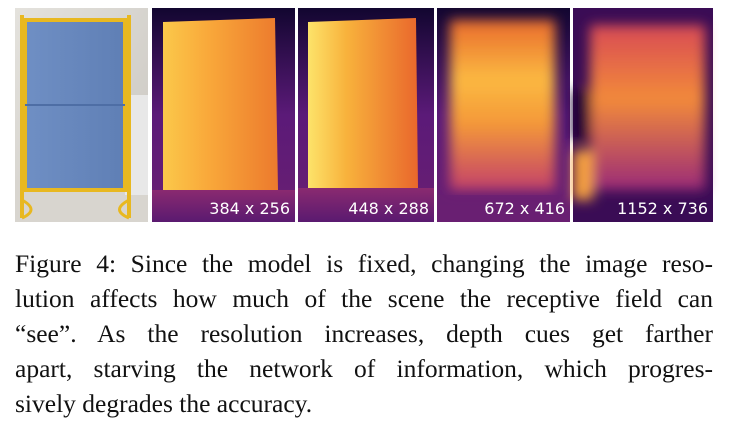  Describe the element at coordinates (223, 115) in the screenshot. I see `depth-map: 384 x 256` at that location.